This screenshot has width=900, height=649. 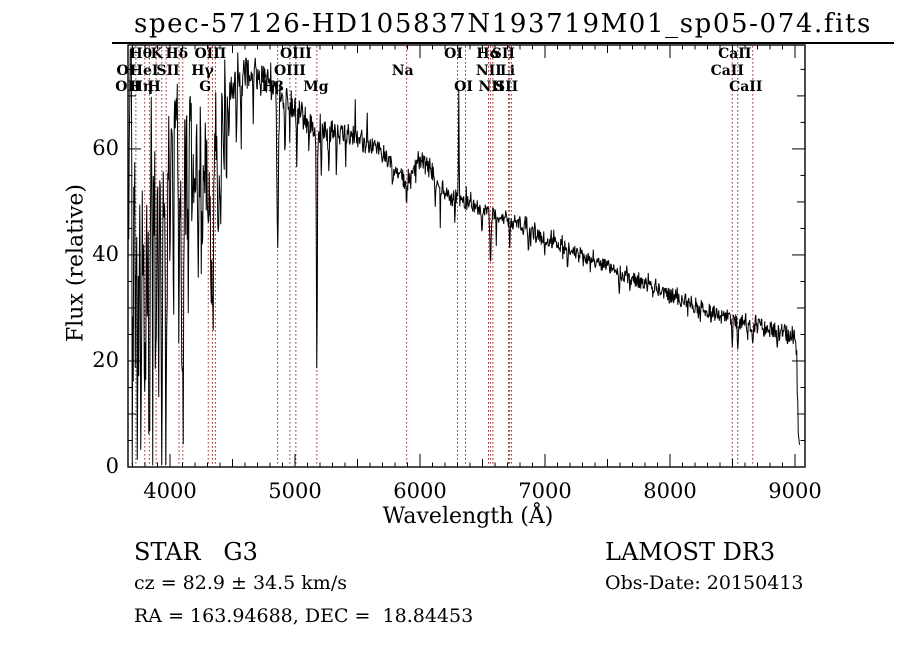 I want to click on spectral-line-label: K, so click(x=156, y=54).